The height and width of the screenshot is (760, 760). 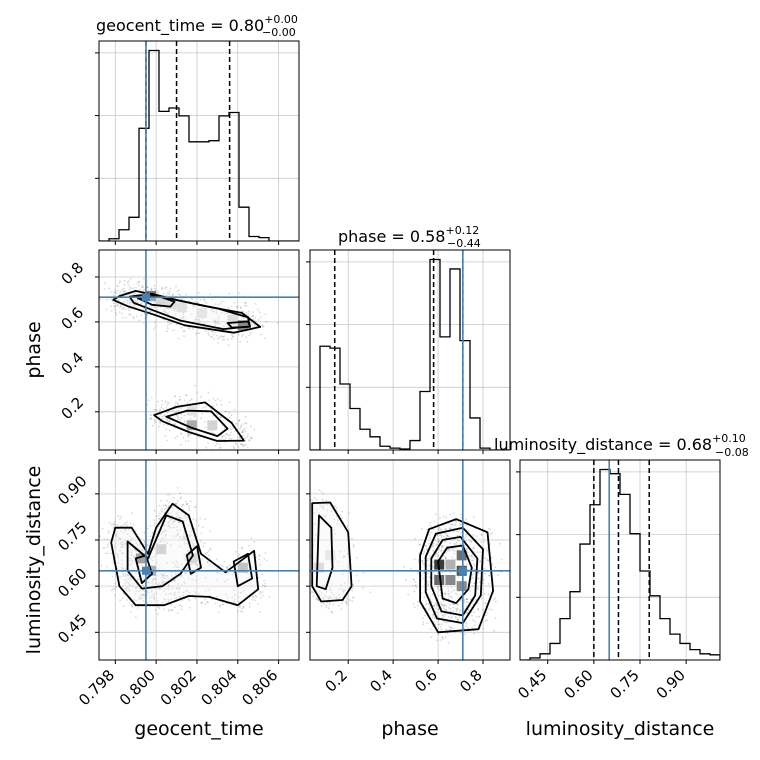 I want to click on panel-luminosity-distance-vs-geocent-time, so click(x=199, y=560).